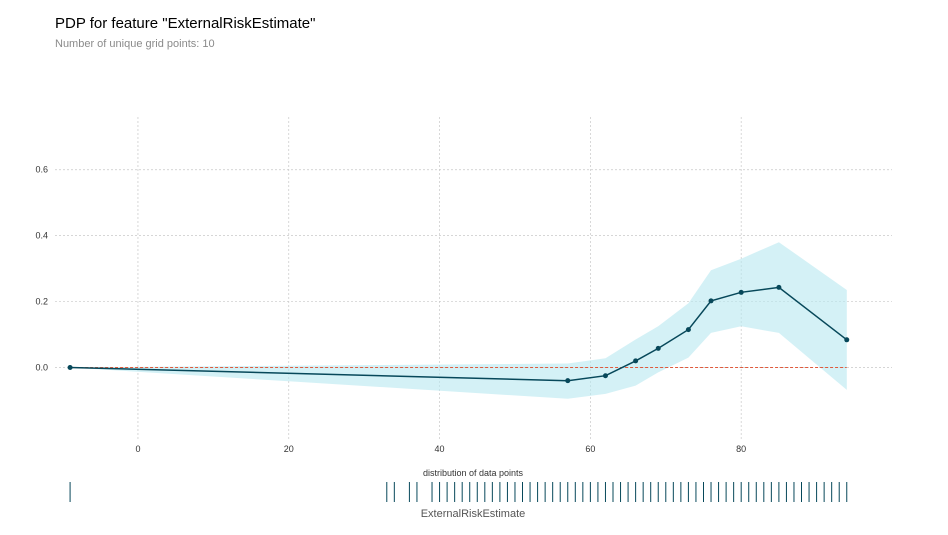  I want to click on rug-title: distribution of data points, so click(473, 473).